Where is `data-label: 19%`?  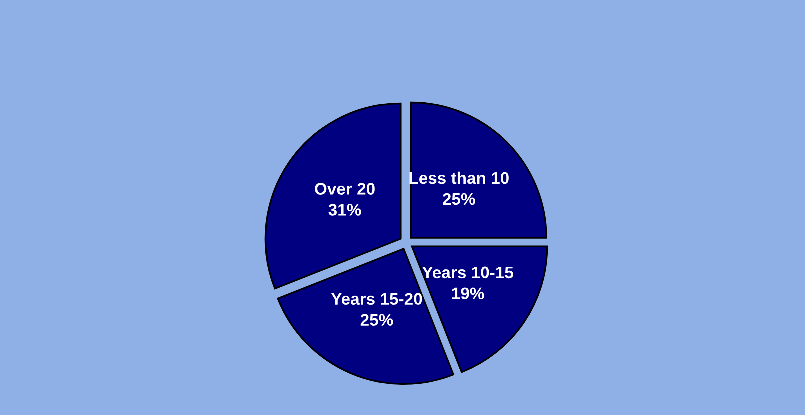
data-label: 19% is located at coordinates (468, 294).